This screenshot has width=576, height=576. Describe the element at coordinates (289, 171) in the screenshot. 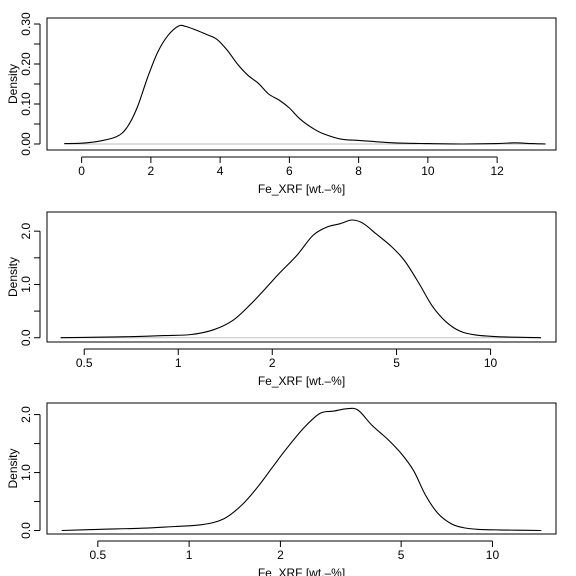

I see `x-tick-label: 6` at that location.